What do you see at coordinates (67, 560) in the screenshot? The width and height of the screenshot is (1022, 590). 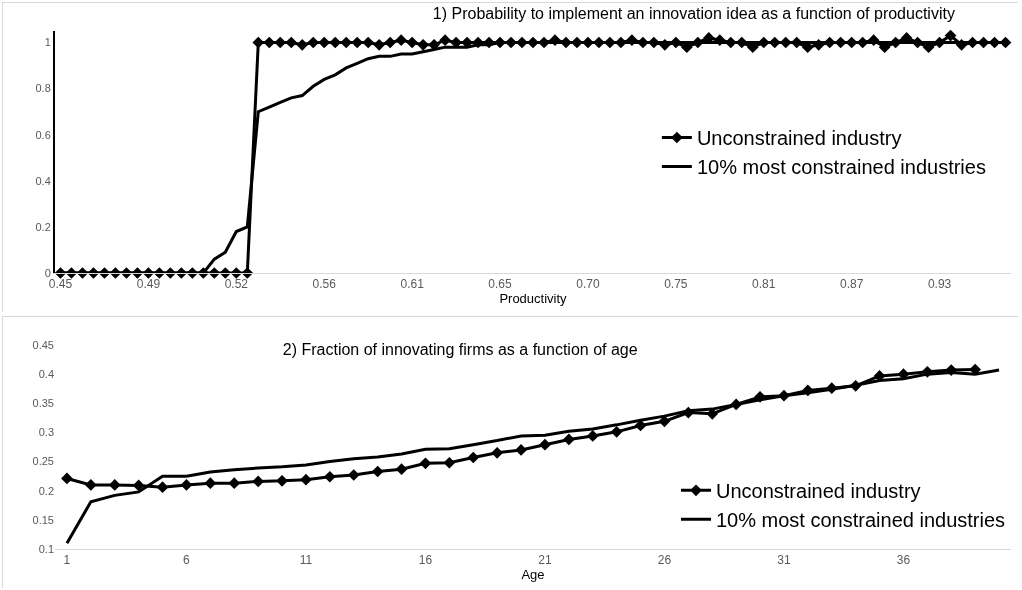 I see `x-tick-label: 1` at bounding box center [67, 560].